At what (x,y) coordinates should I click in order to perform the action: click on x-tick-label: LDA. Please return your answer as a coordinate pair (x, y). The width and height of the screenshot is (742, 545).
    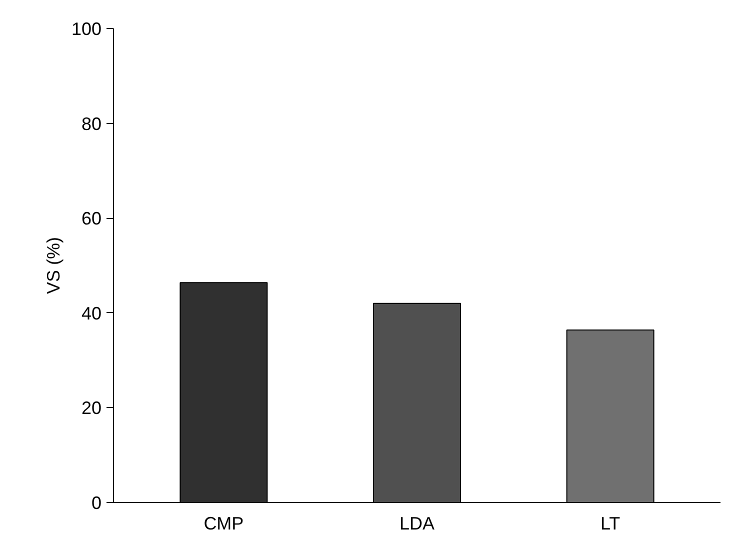
    Looking at the image, I should click on (417, 524).